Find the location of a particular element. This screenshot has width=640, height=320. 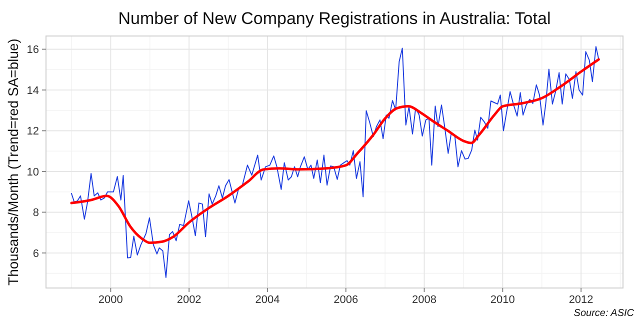

source-note: Source: ASIC is located at coordinates (604, 313).